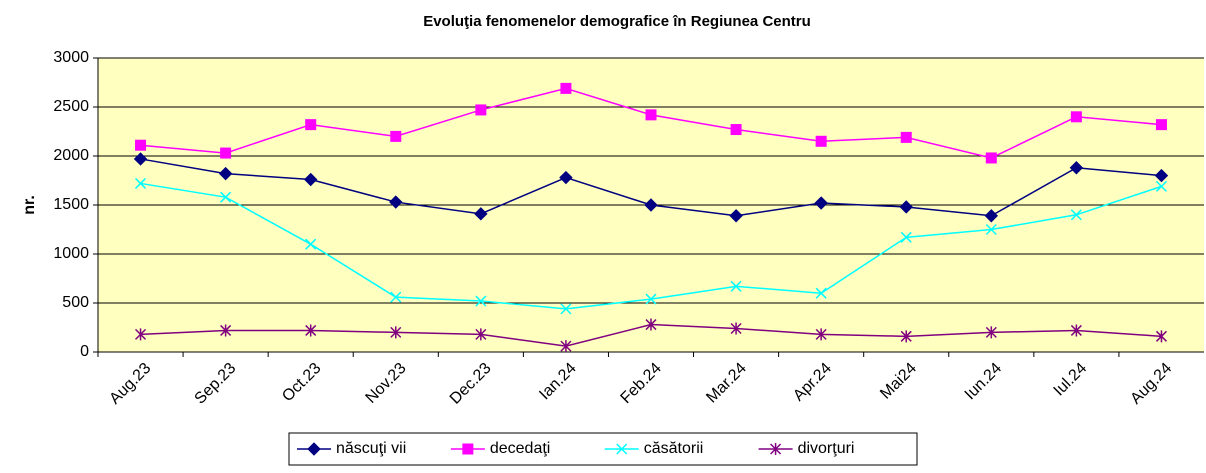 Image resolution: width=1206 pixels, height=473 pixels. Describe the element at coordinates (826, 448) in the screenshot. I see `legend-label: divorţuri` at that location.